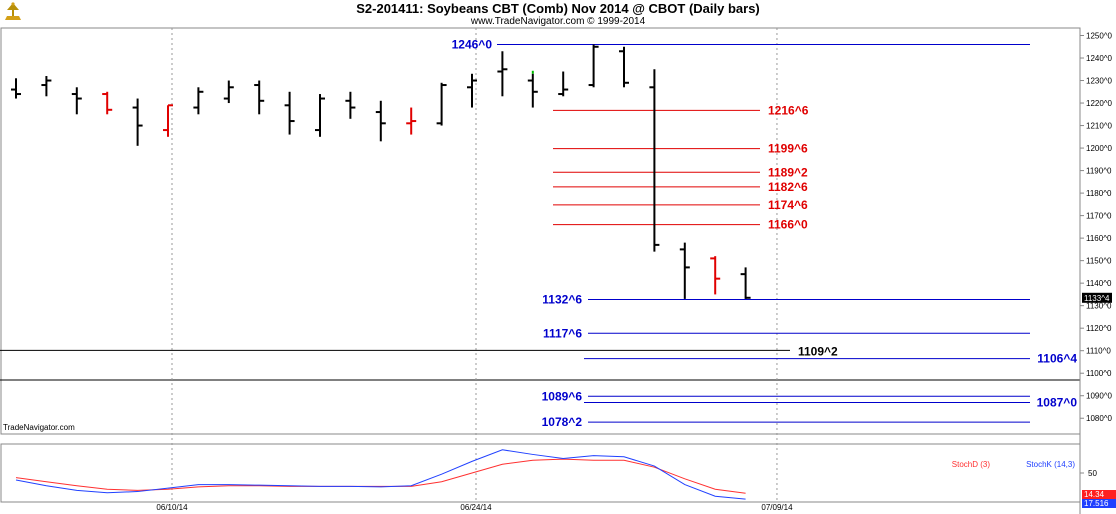 The width and height of the screenshot is (1116, 514). I want to click on level-label: 1182^6, so click(788, 187).